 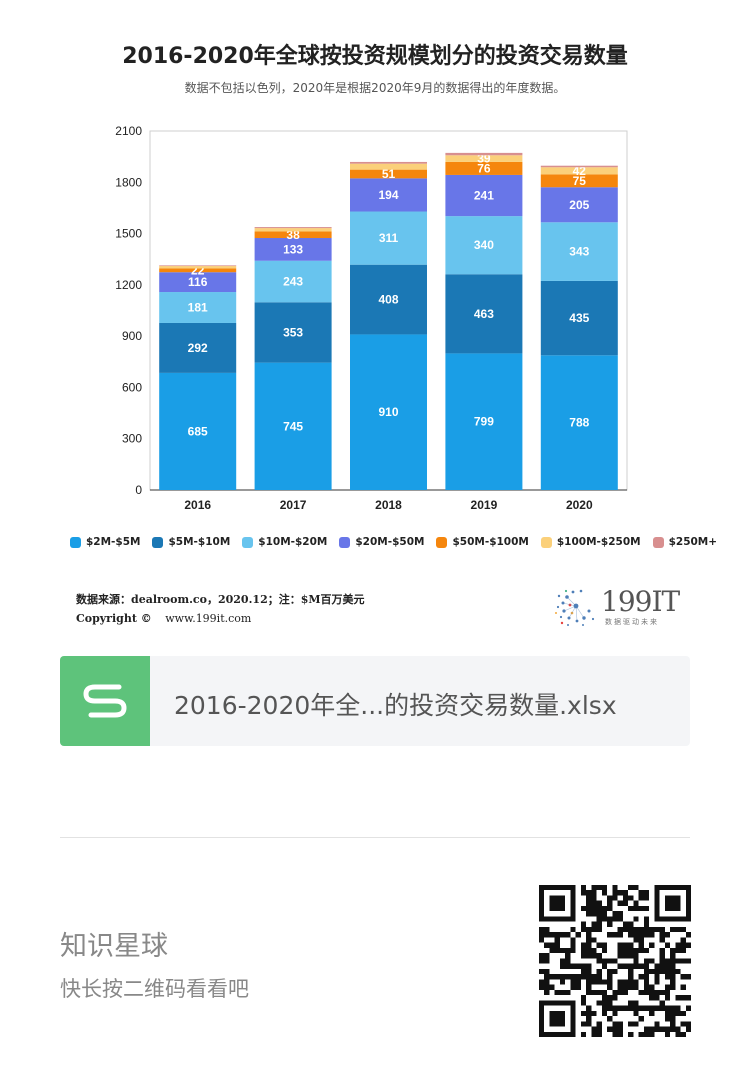 What do you see at coordinates (640, 601) in the screenshot?
I see `brand-name: 199IT` at bounding box center [640, 601].